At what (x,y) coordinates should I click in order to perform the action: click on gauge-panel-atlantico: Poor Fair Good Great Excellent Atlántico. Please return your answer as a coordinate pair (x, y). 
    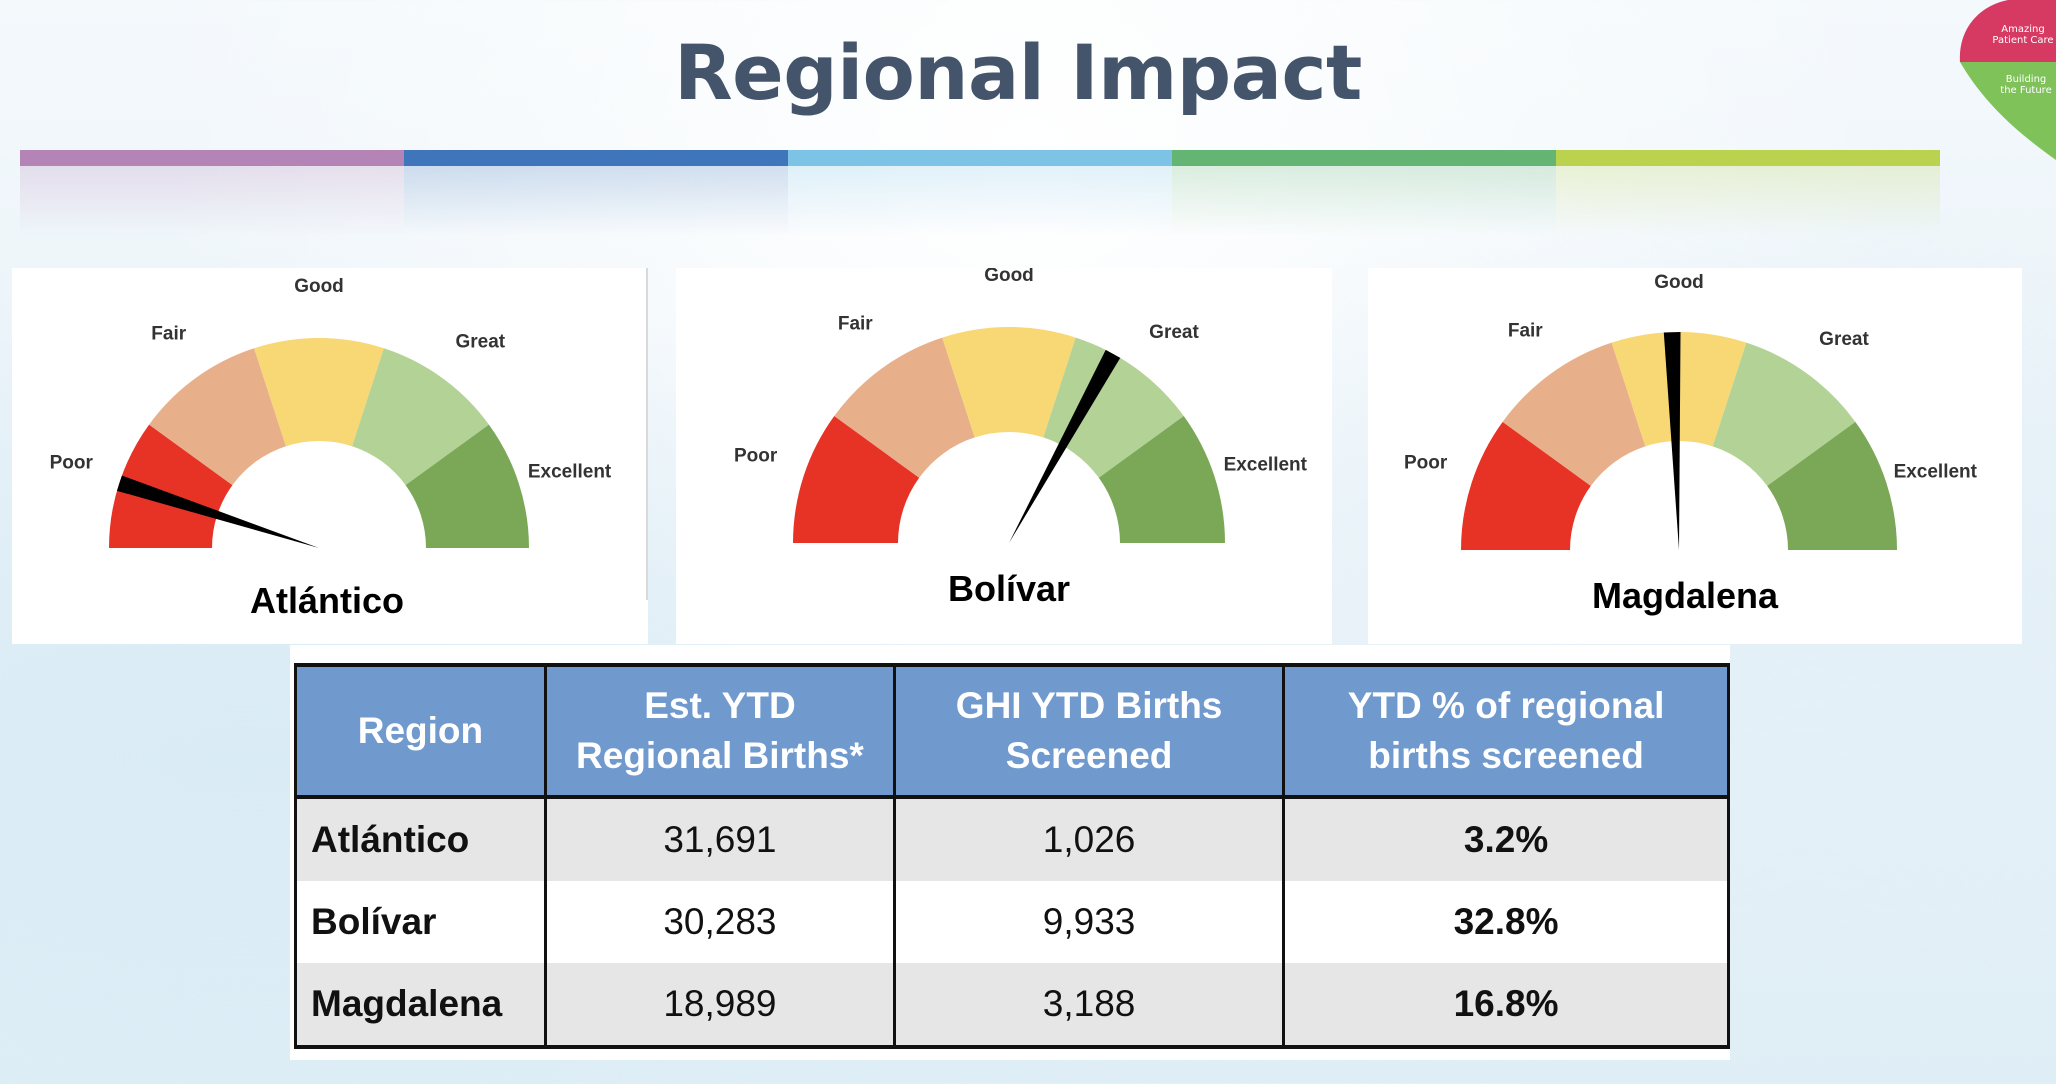
    Looking at the image, I should click on (330, 456).